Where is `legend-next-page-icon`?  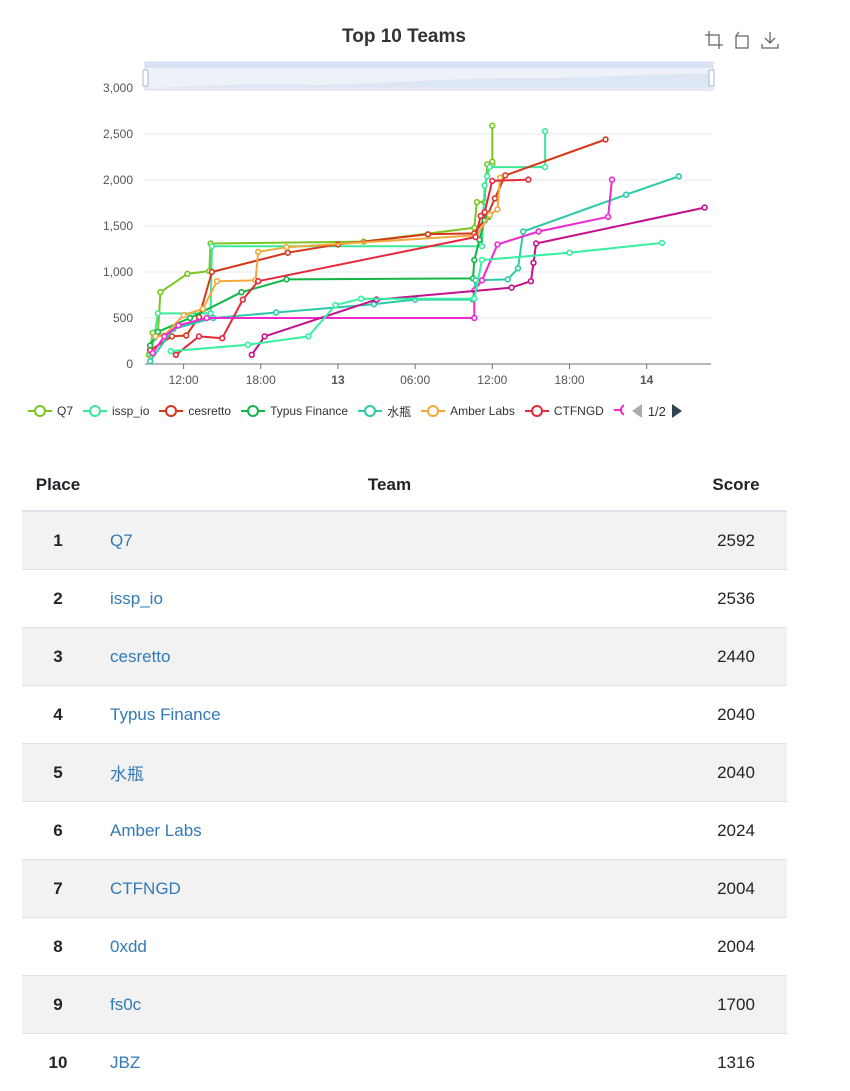 legend-next-page-icon is located at coordinates (677, 411).